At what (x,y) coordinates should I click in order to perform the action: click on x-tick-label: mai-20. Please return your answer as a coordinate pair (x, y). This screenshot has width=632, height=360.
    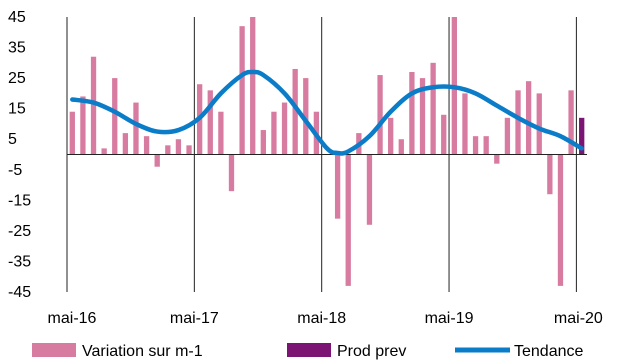
    Looking at the image, I should click on (578, 318).